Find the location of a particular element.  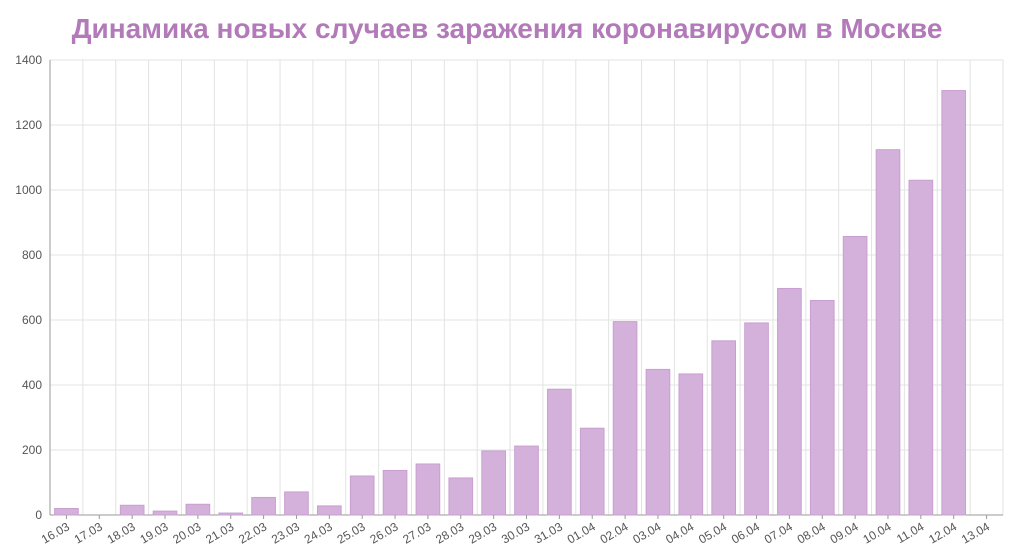

x-tick-label: 12.04 is located at coordinates (942, 532).